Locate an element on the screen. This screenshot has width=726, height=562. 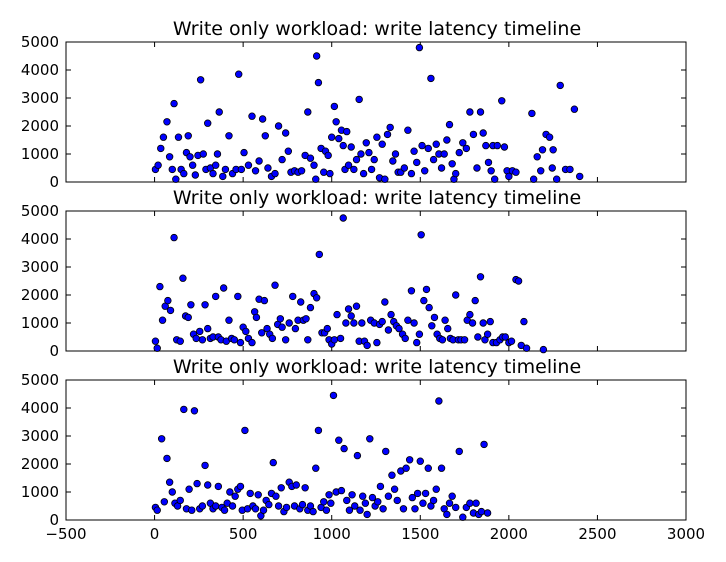
y-tick-label: 4000 is located at coordinates (40, 70).